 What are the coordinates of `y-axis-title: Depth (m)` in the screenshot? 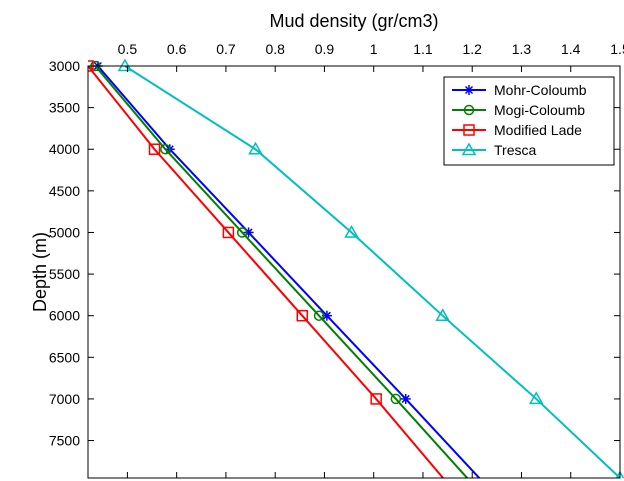 It's located at (40, 272).